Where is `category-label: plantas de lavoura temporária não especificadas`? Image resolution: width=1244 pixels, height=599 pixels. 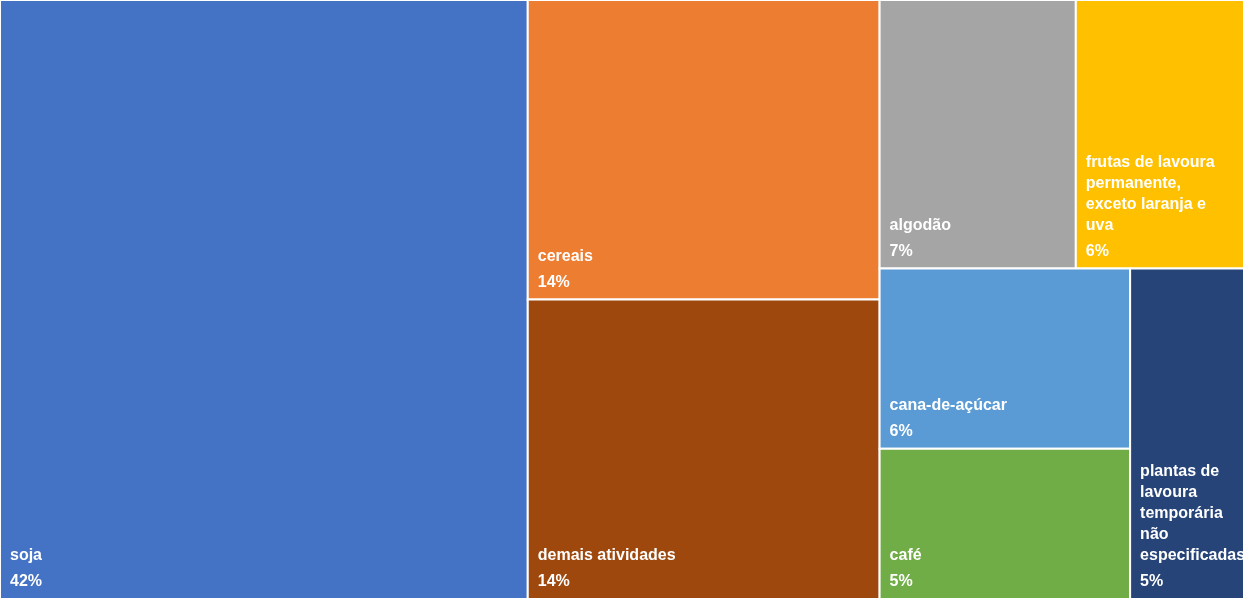
category-label: plantas de lavoura temporária não especificadas is located at coordinates (1192, 512).